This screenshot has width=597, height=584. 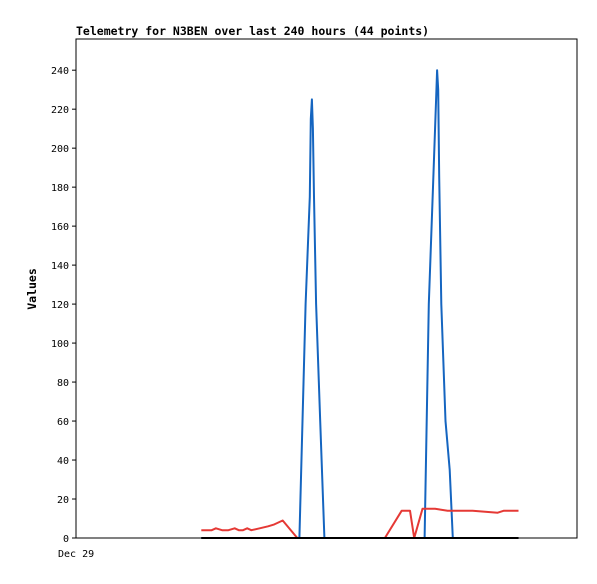 What do you see at coordinates (60, 149) in the screenshot?
I see `y-tick-label: 200` at bounding box center [60, 149].